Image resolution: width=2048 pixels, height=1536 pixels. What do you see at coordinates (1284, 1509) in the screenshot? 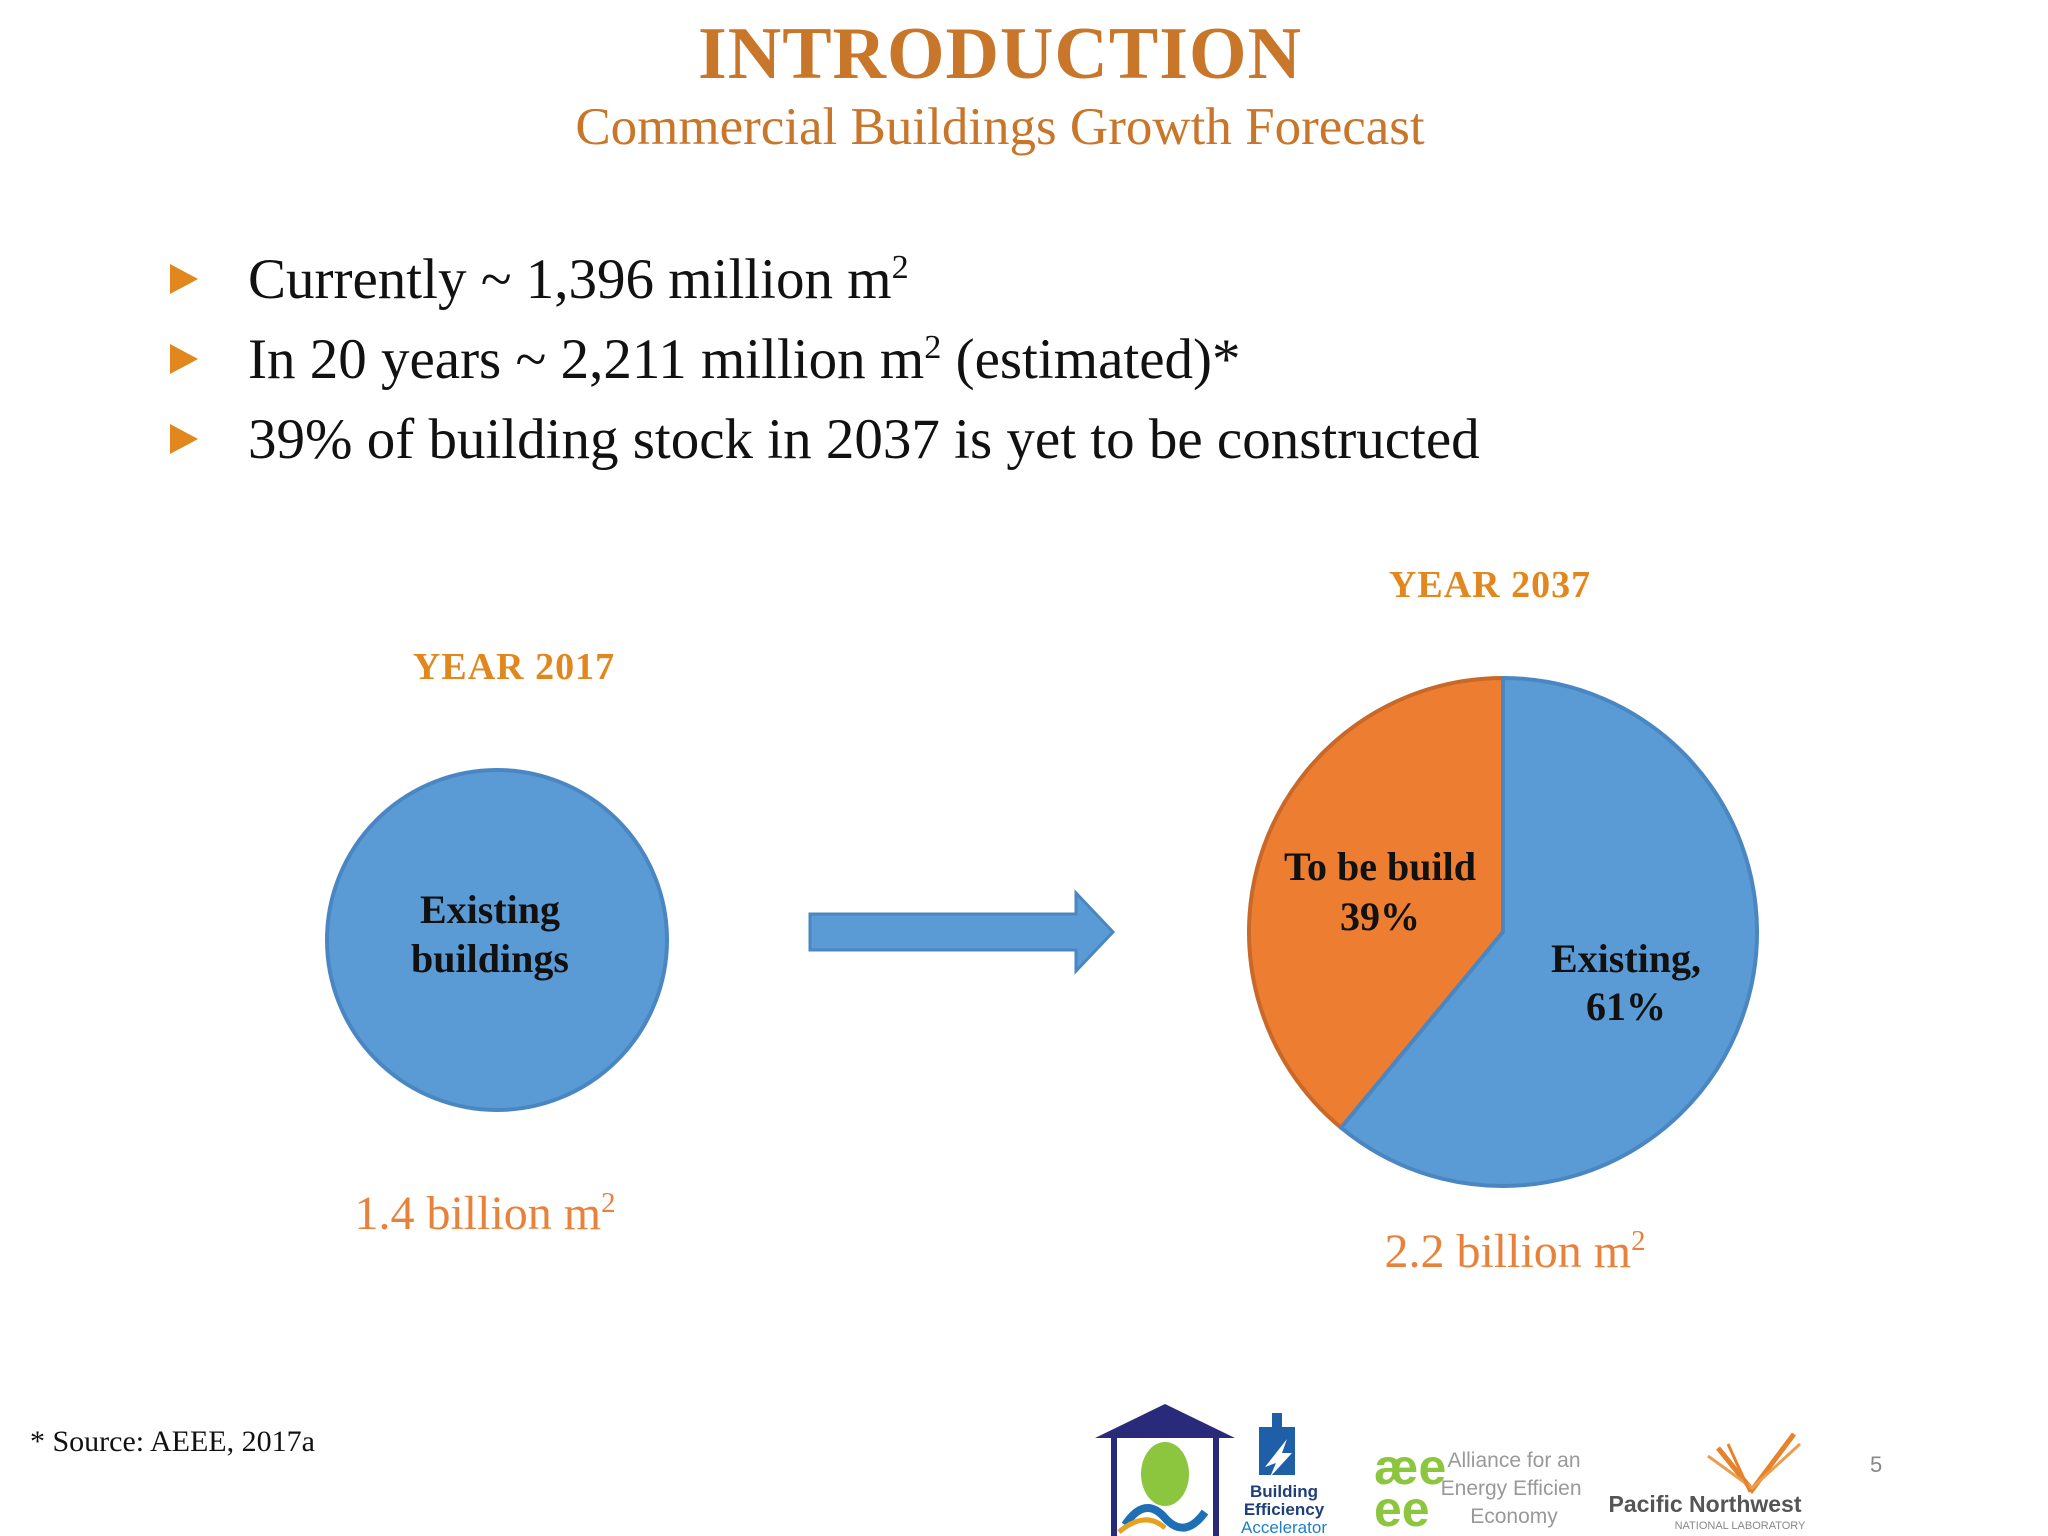
I see `bea-logo-text-line2: Efficiency` at bounding box center [1284, 1509].